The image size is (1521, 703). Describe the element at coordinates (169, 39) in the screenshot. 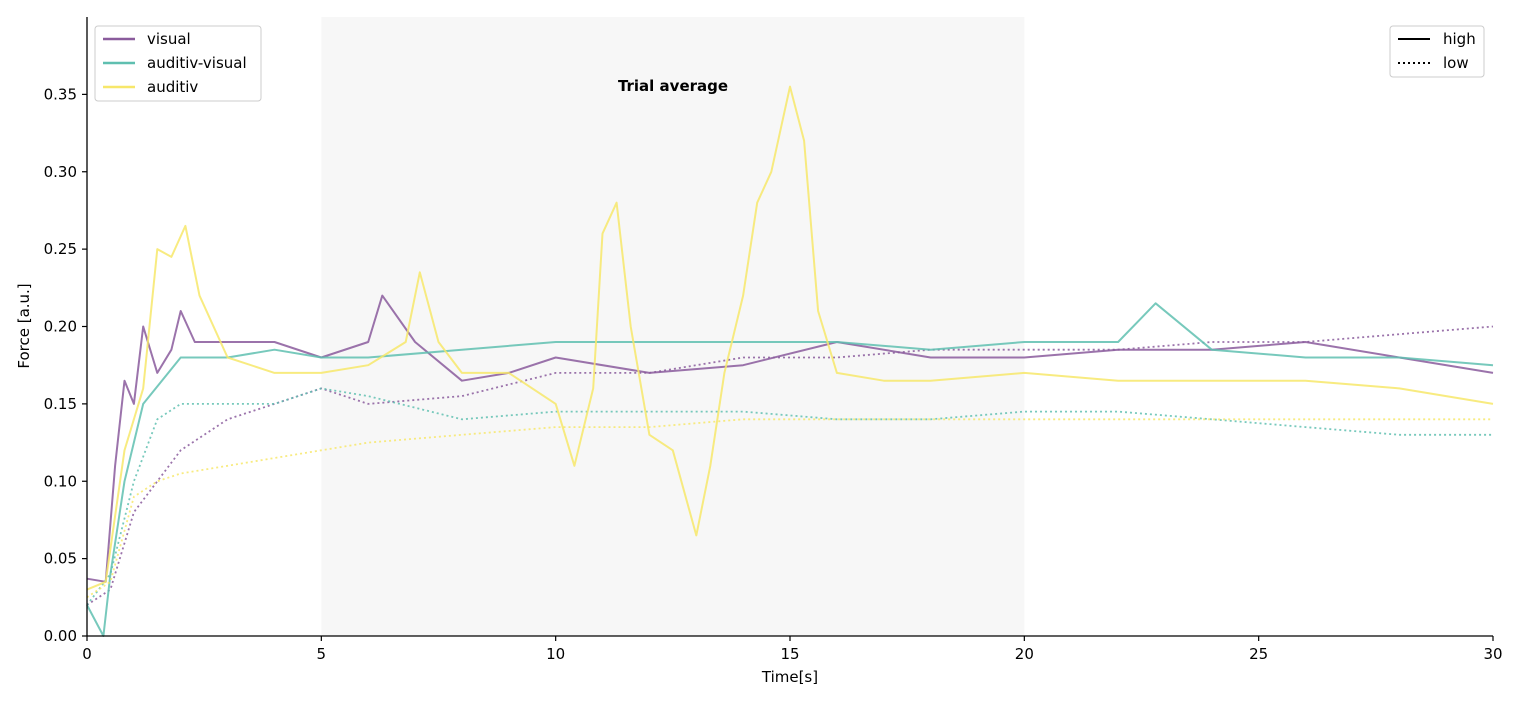

I see `legend-label-visual: visual` at that location.